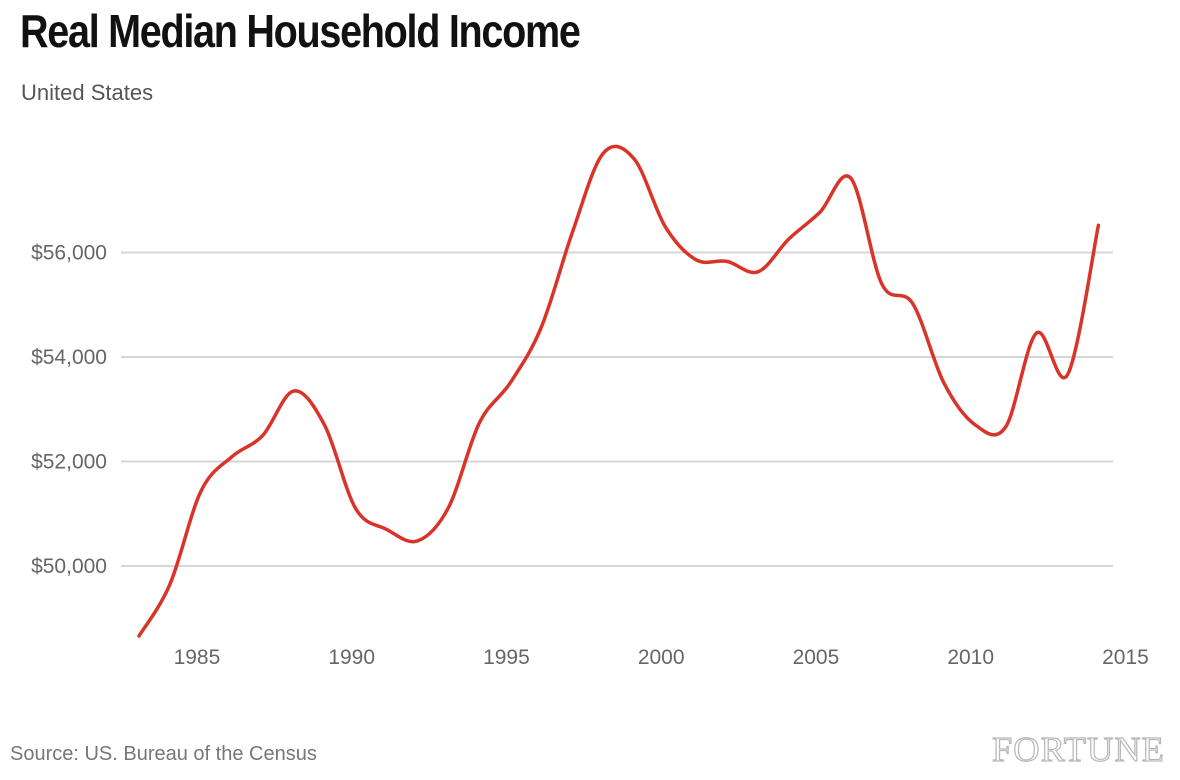 The height and width of the screenshot is (780, 1180). I want to click on data-point-2009, so click(913, 304).